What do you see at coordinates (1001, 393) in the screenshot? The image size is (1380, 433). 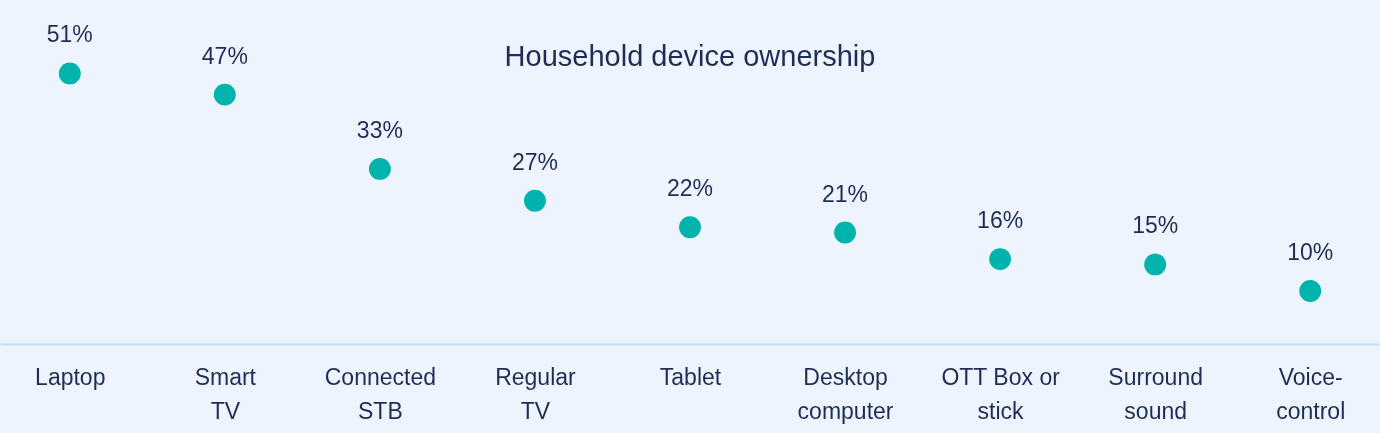 I see `x-tick-label: OTT Box or stick` at bounding box center [1001, 393].